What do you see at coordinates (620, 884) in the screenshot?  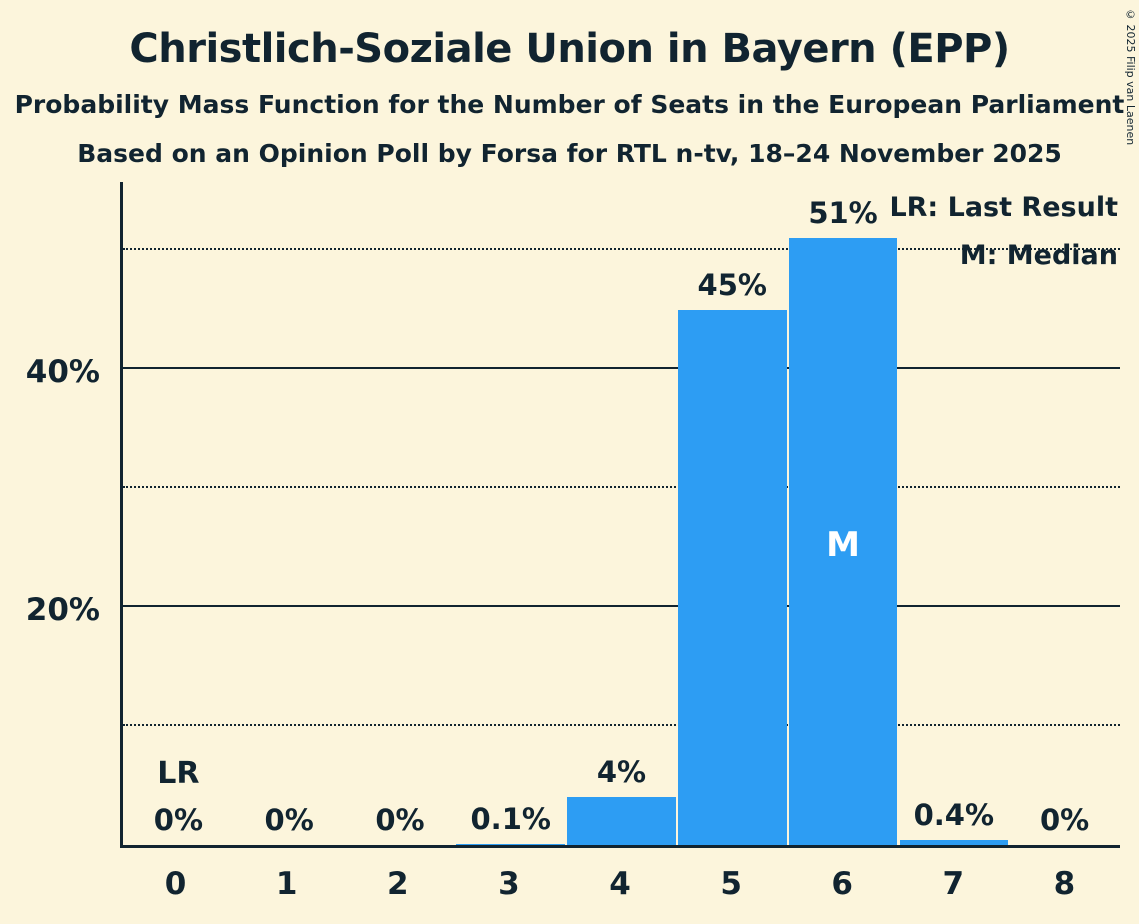 I see `x-tick-label-4: 4` at bounding box center [620, 884].